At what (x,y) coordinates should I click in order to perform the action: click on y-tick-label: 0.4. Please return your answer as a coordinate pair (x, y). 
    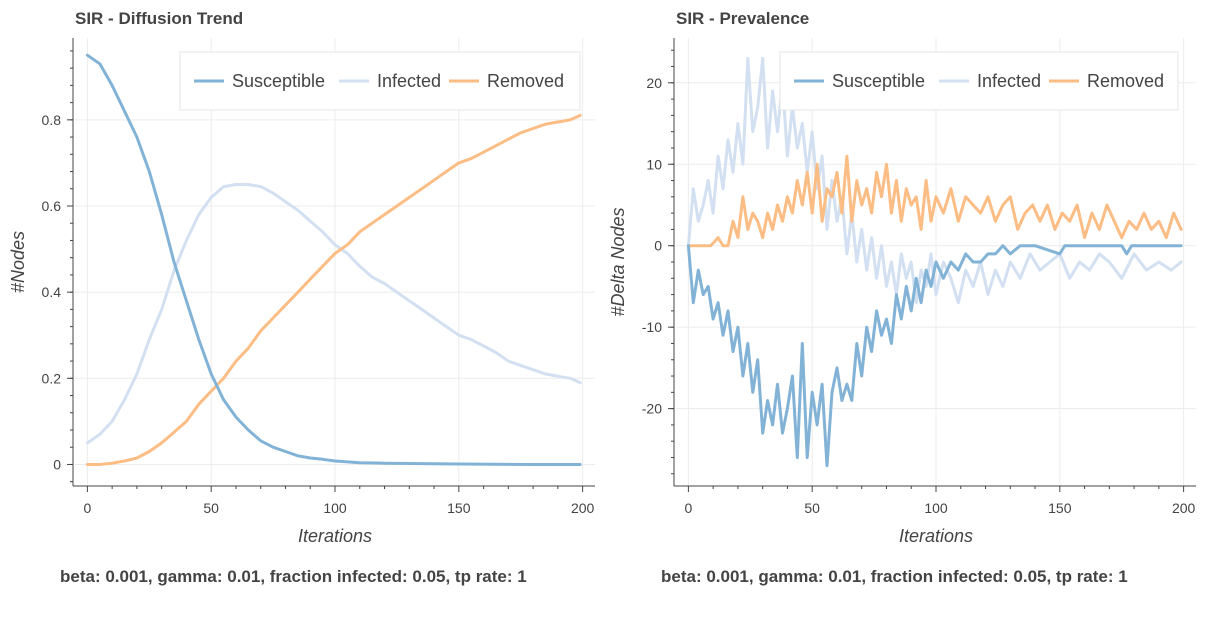
    Looking at the image, I should click on (52, 292).